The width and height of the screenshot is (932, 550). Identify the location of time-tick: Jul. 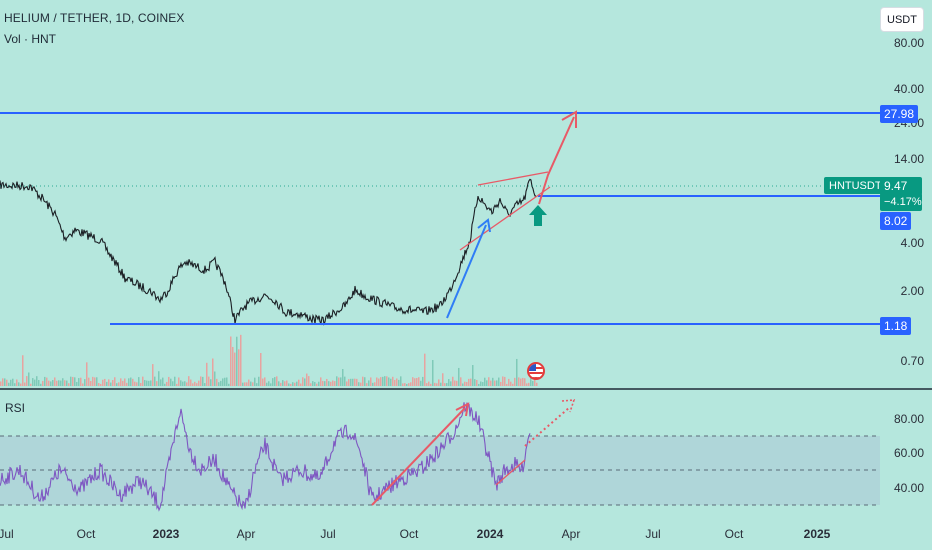
(7, 534).